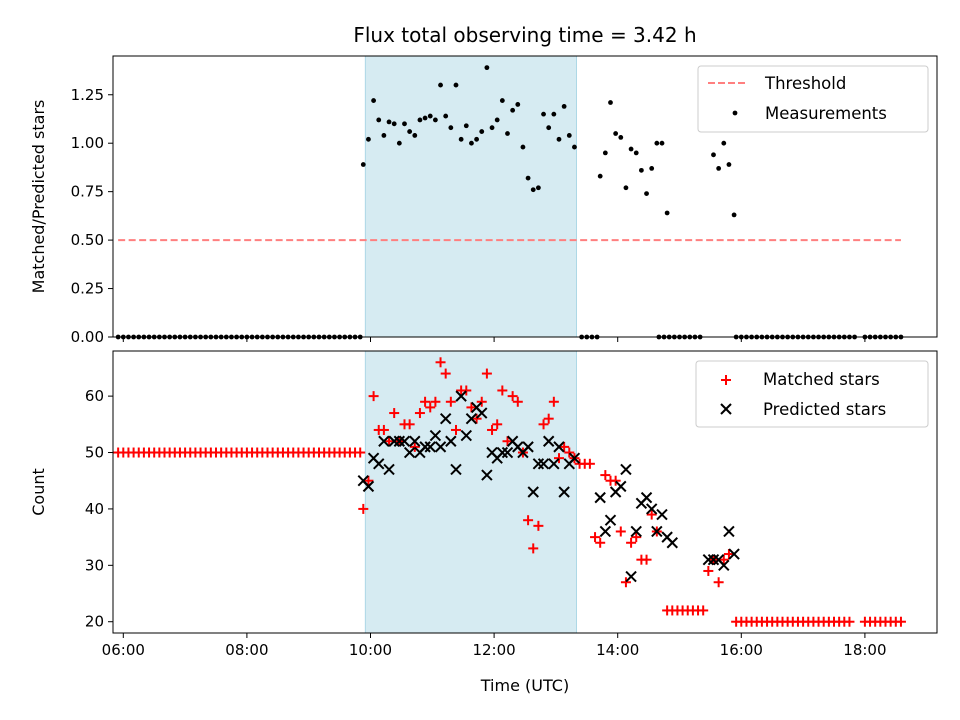  Describe the element at coordinates (87, 192) in the screenshot. I see `y-tick-label: 0.75` at that location.